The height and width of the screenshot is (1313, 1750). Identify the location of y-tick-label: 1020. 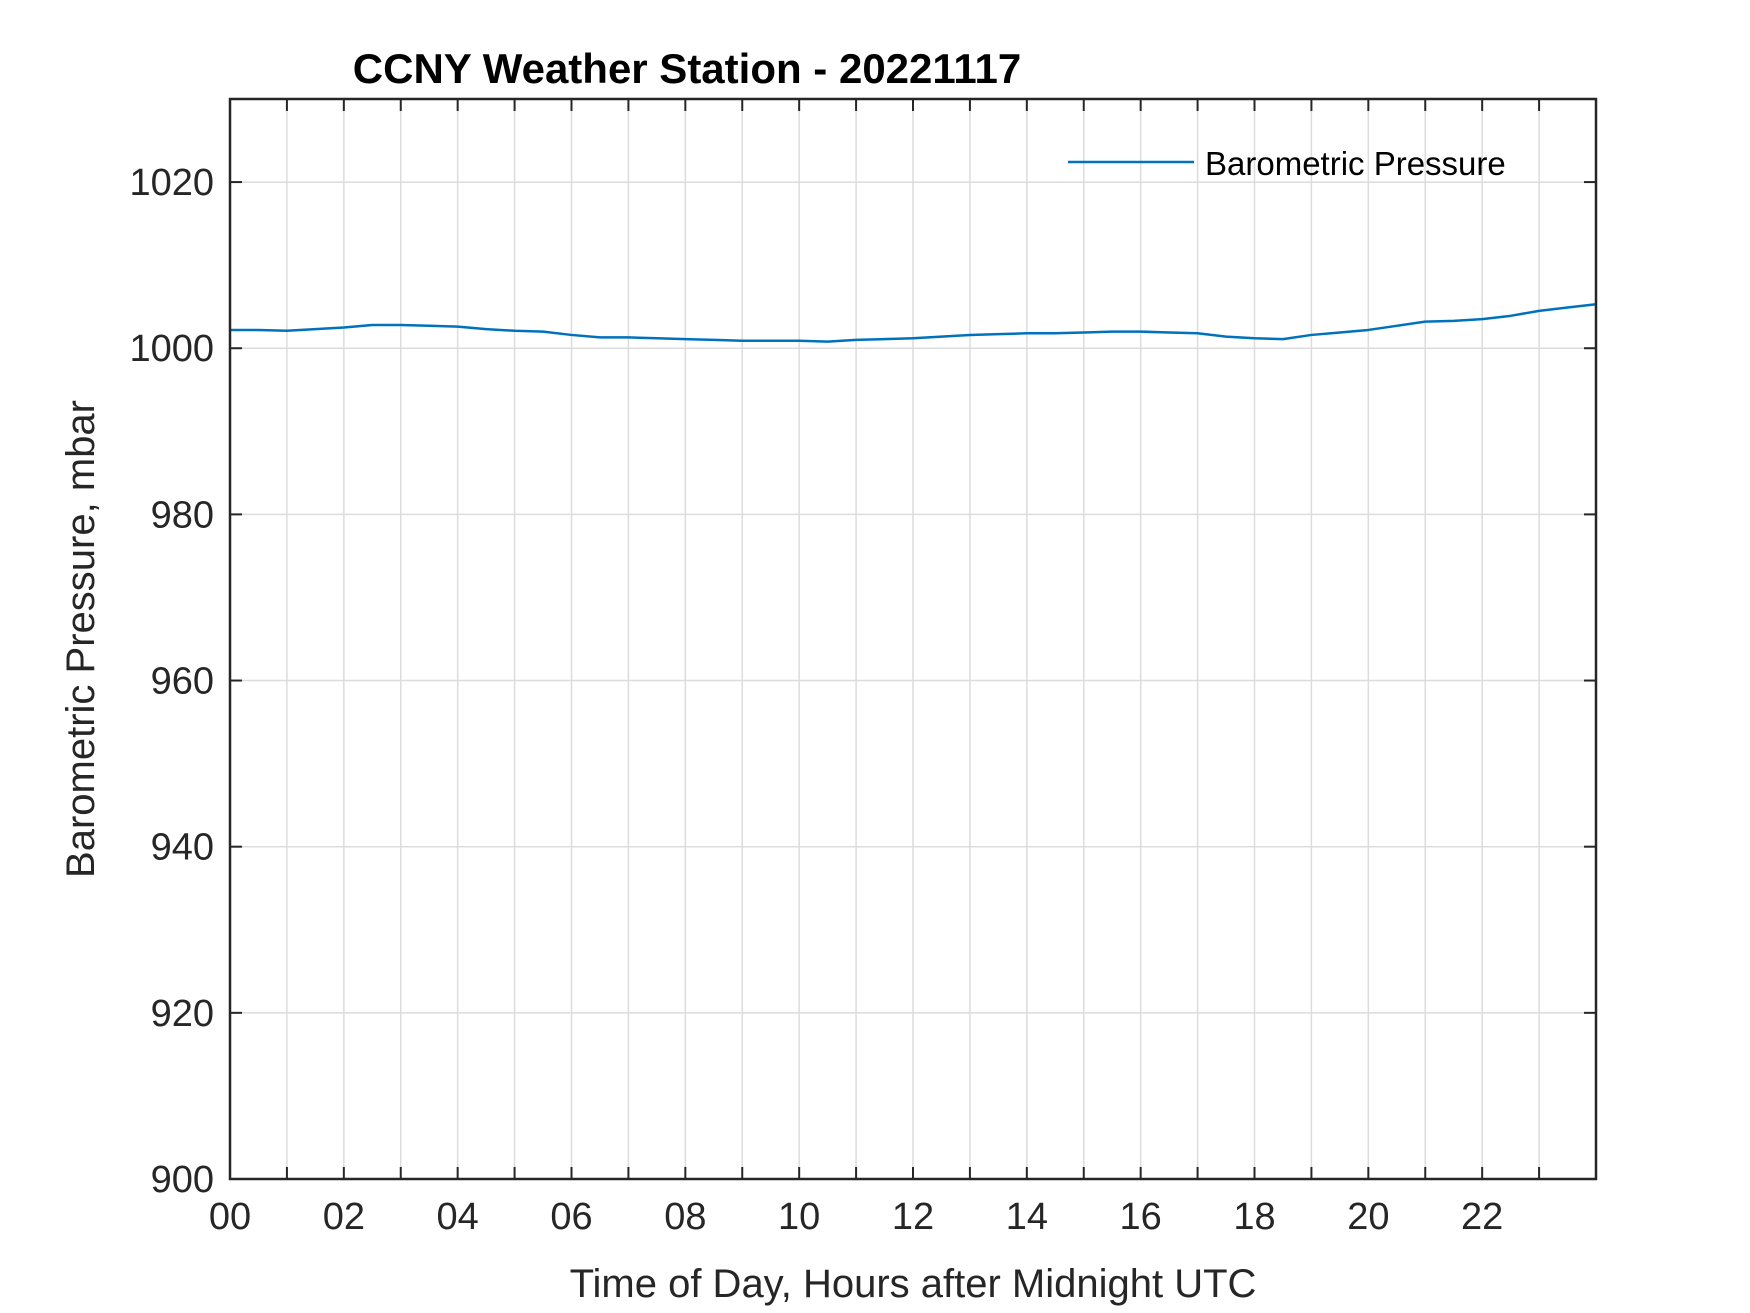
(171, 183).